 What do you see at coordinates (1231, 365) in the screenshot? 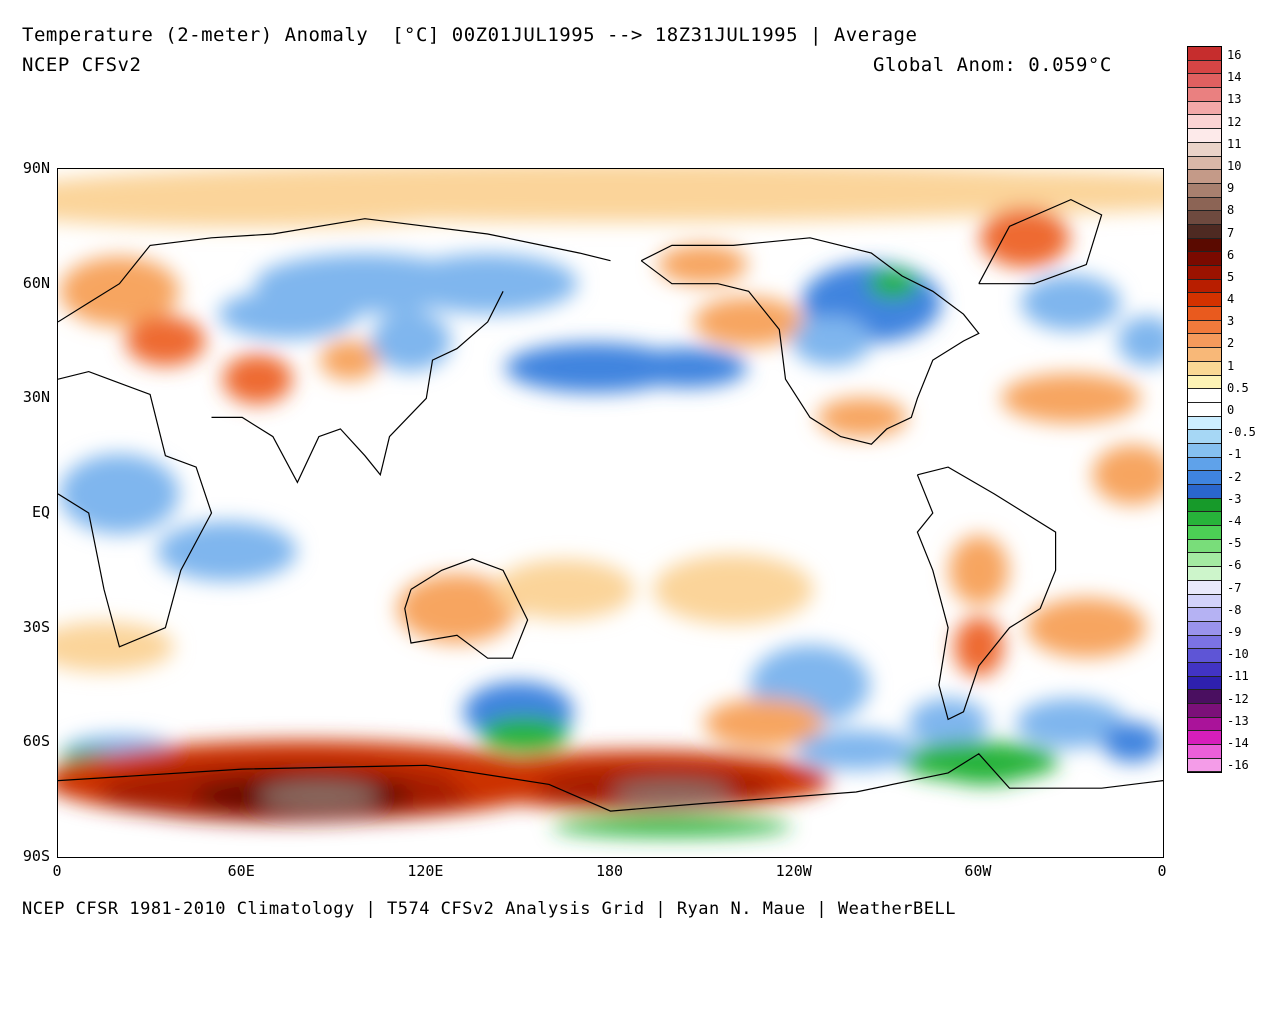
I see `color-scale-label: 1` at bounding box center [1231, 365].